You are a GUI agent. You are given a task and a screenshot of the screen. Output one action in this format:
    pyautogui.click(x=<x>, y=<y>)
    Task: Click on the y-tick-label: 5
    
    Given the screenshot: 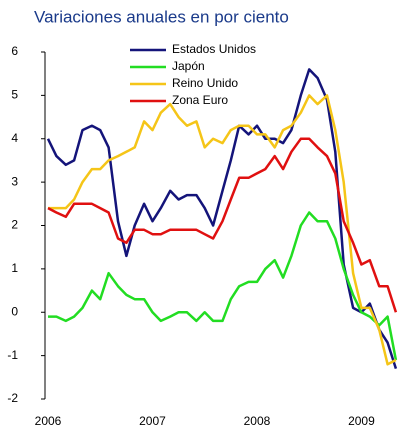 What is the action you would take?
    pyautogui.click(x=14, y=95)
    